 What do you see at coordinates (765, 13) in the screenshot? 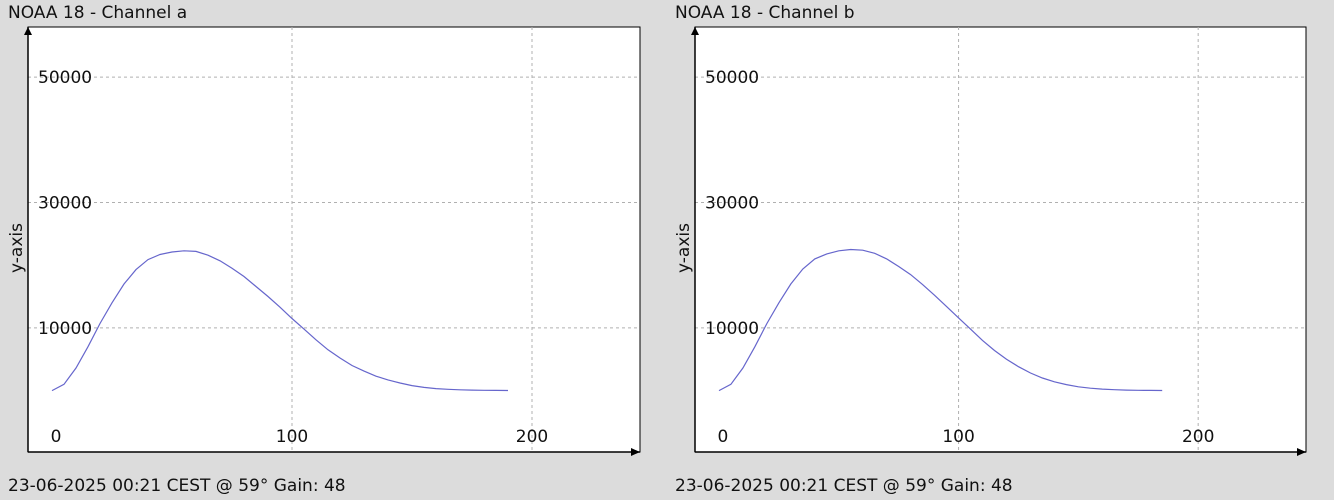
I see `chart-title: NOAA 18 - Channel b` at bounding box center [765, 13].